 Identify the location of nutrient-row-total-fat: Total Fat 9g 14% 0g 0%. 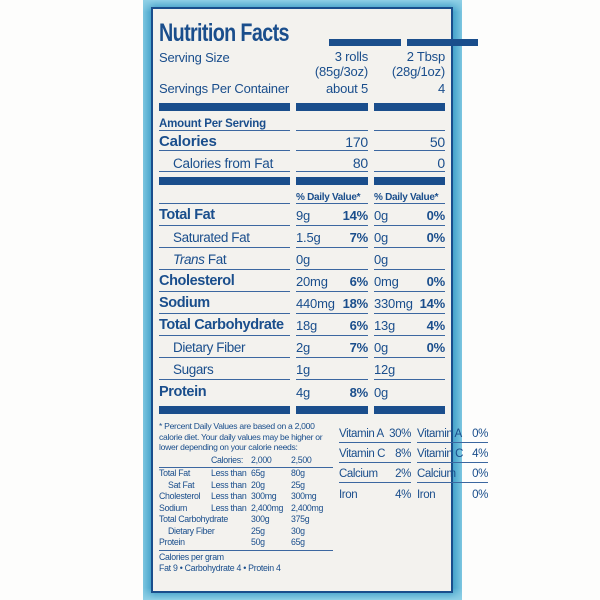
(302, 215).